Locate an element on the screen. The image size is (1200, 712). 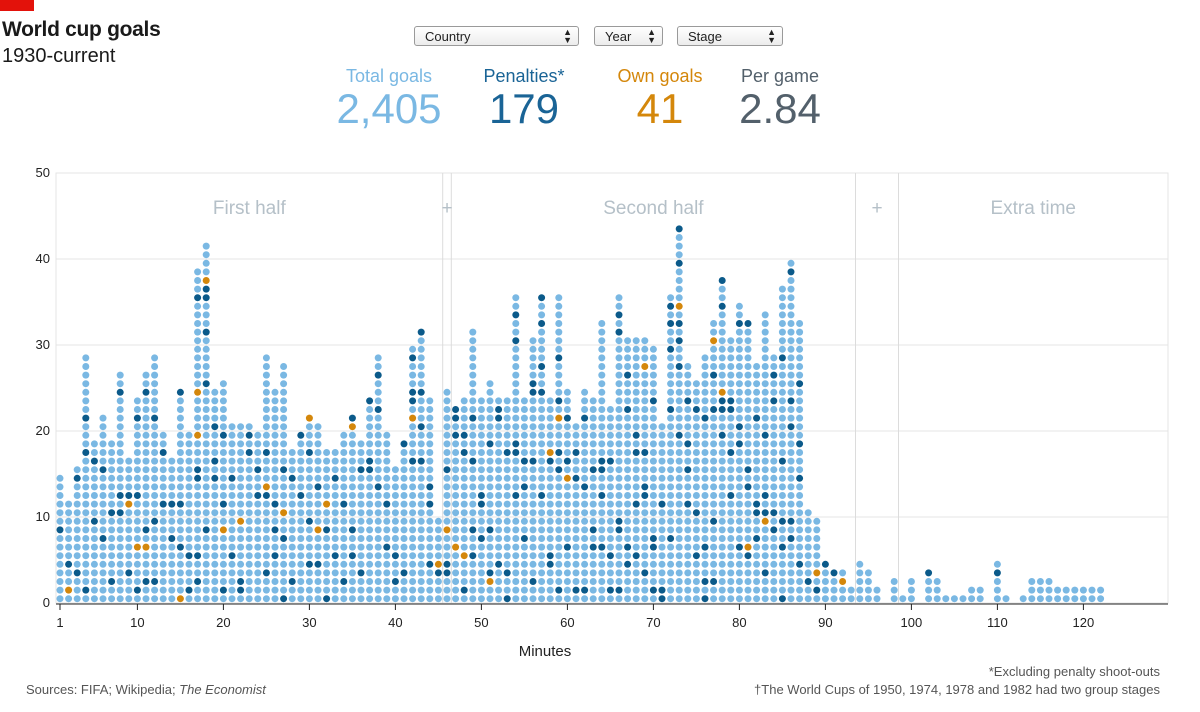
period-label: Extra time is located at coordinates (1033, 208).